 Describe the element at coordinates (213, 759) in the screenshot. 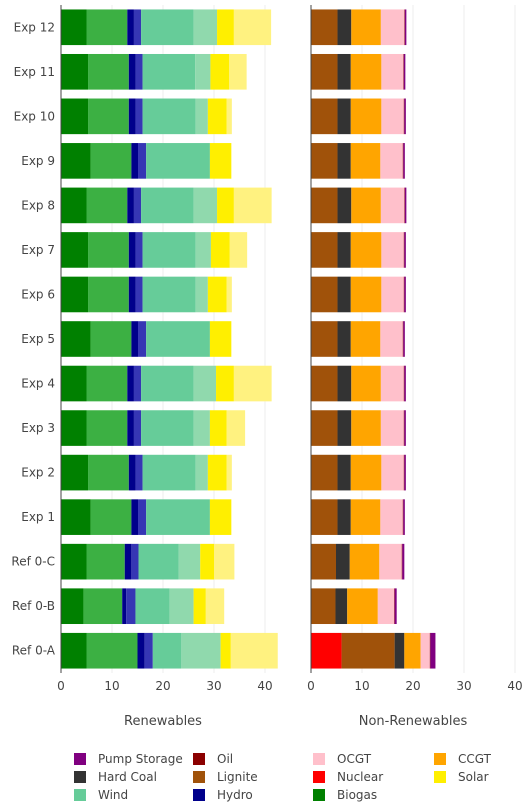

I see `legend-item-oil: Oil` at that location.